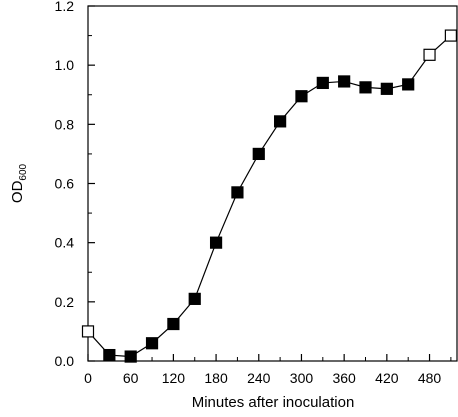 The height and width of the screenshot is (417, 458). What do you see at coordinates (387, 378) in the screenshot?
I see `x-tick-label: 420` at bounding box center [387, 378].